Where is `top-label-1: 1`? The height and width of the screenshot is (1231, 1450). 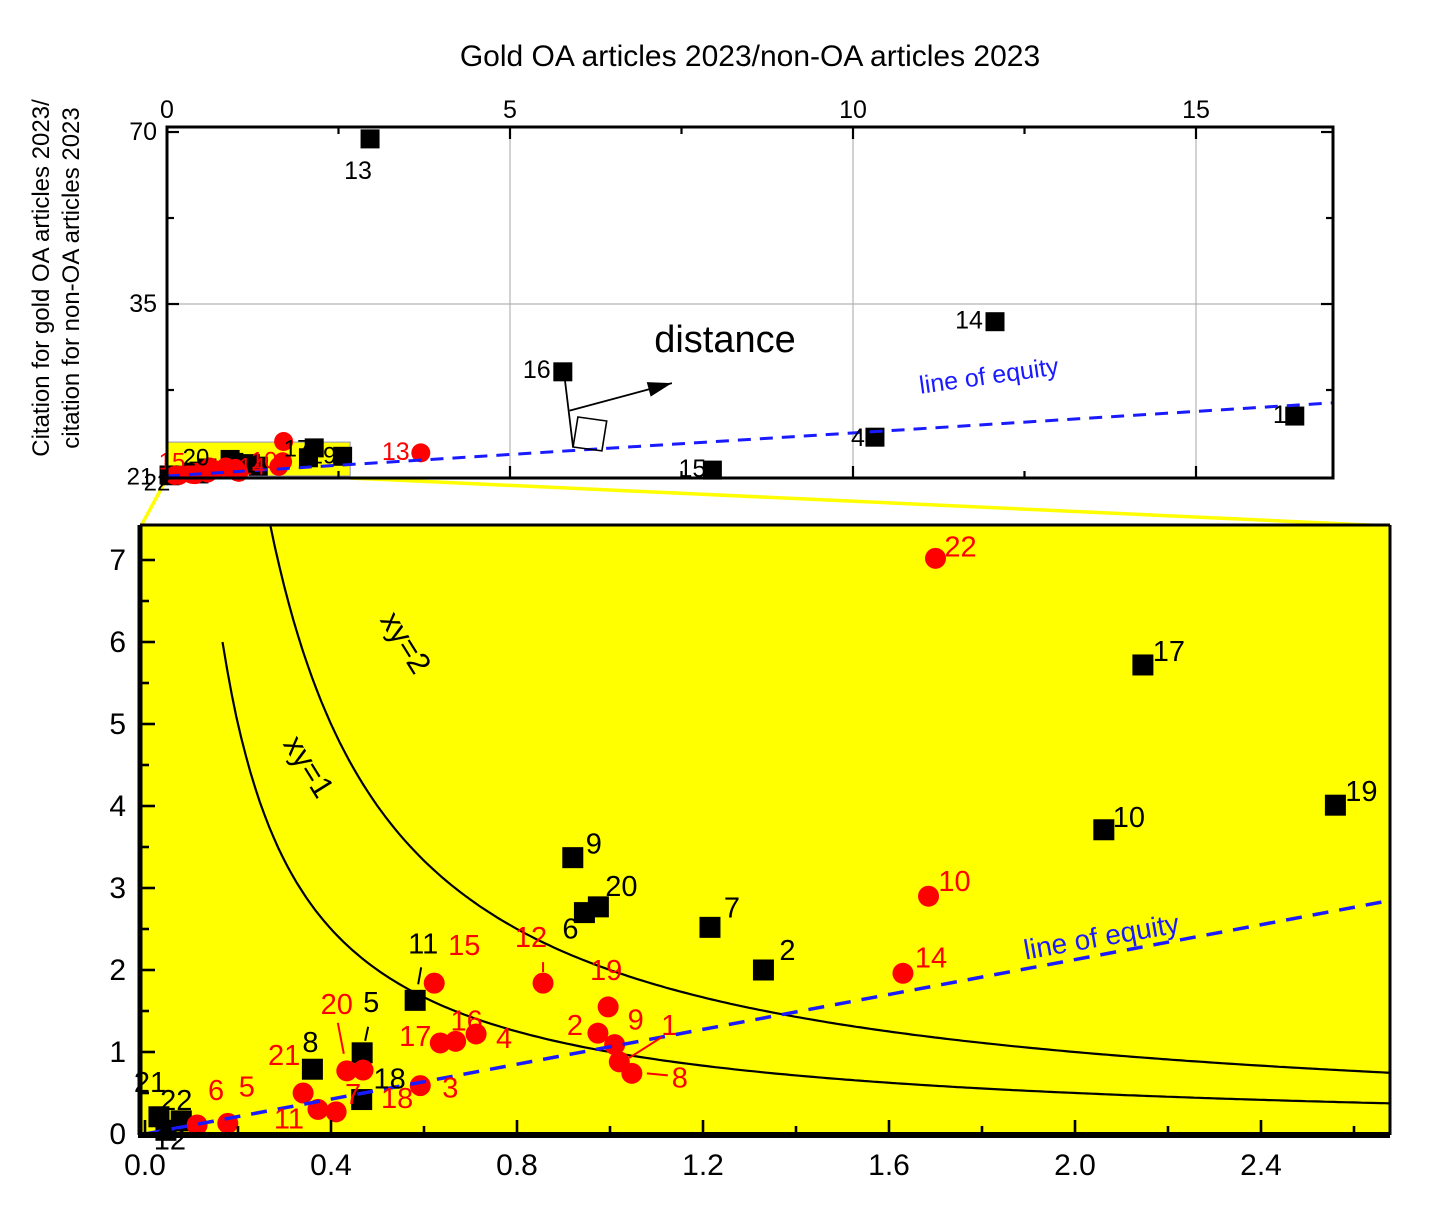 top-label-1: 1 is located at coordinates (1280, 415).